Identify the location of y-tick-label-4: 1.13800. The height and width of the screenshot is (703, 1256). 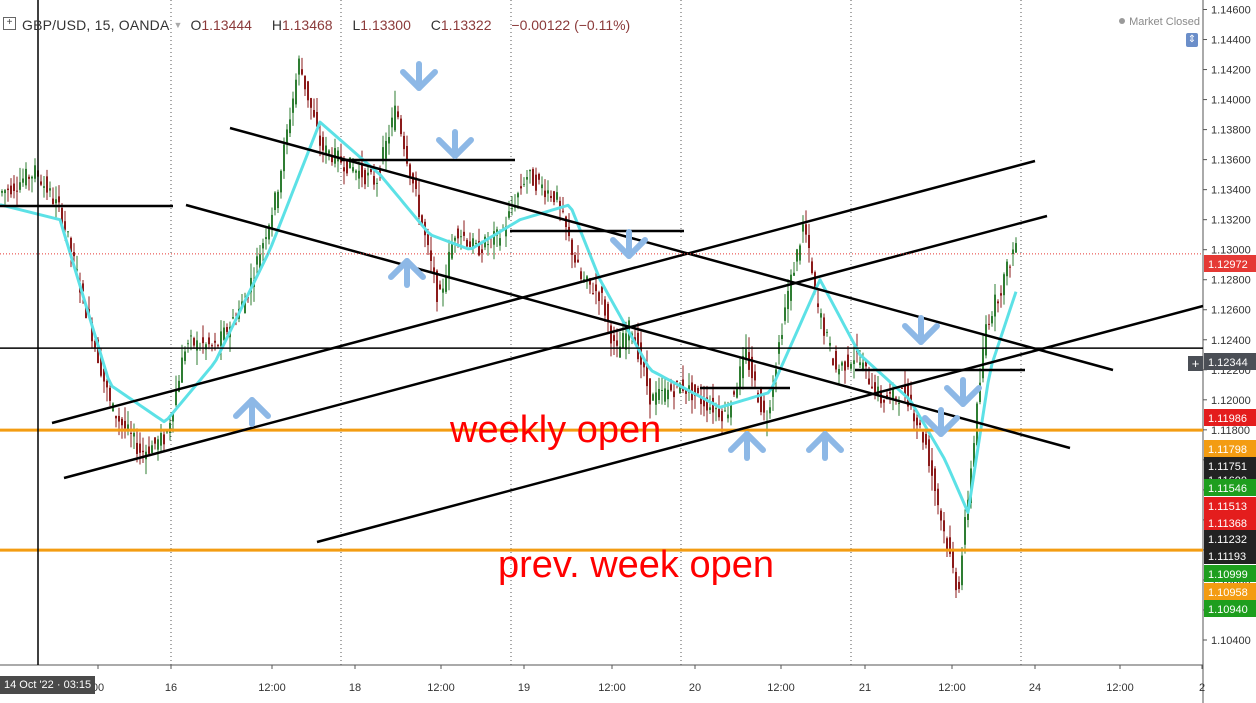
(1231, 131).